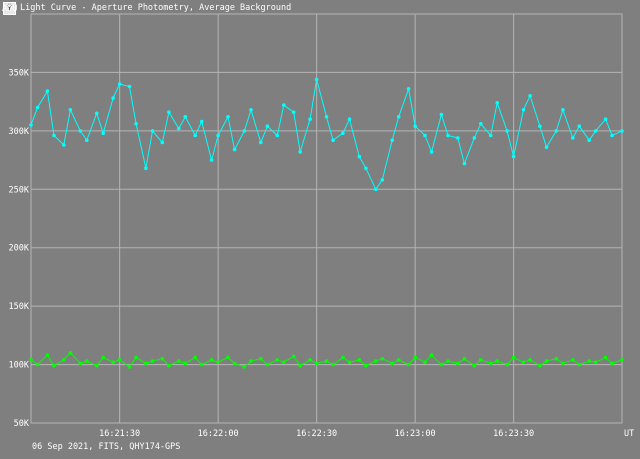  Describe the element at coordinates (19, 132) in the screenshot. I see `y-tick-label: 300K` at that location.